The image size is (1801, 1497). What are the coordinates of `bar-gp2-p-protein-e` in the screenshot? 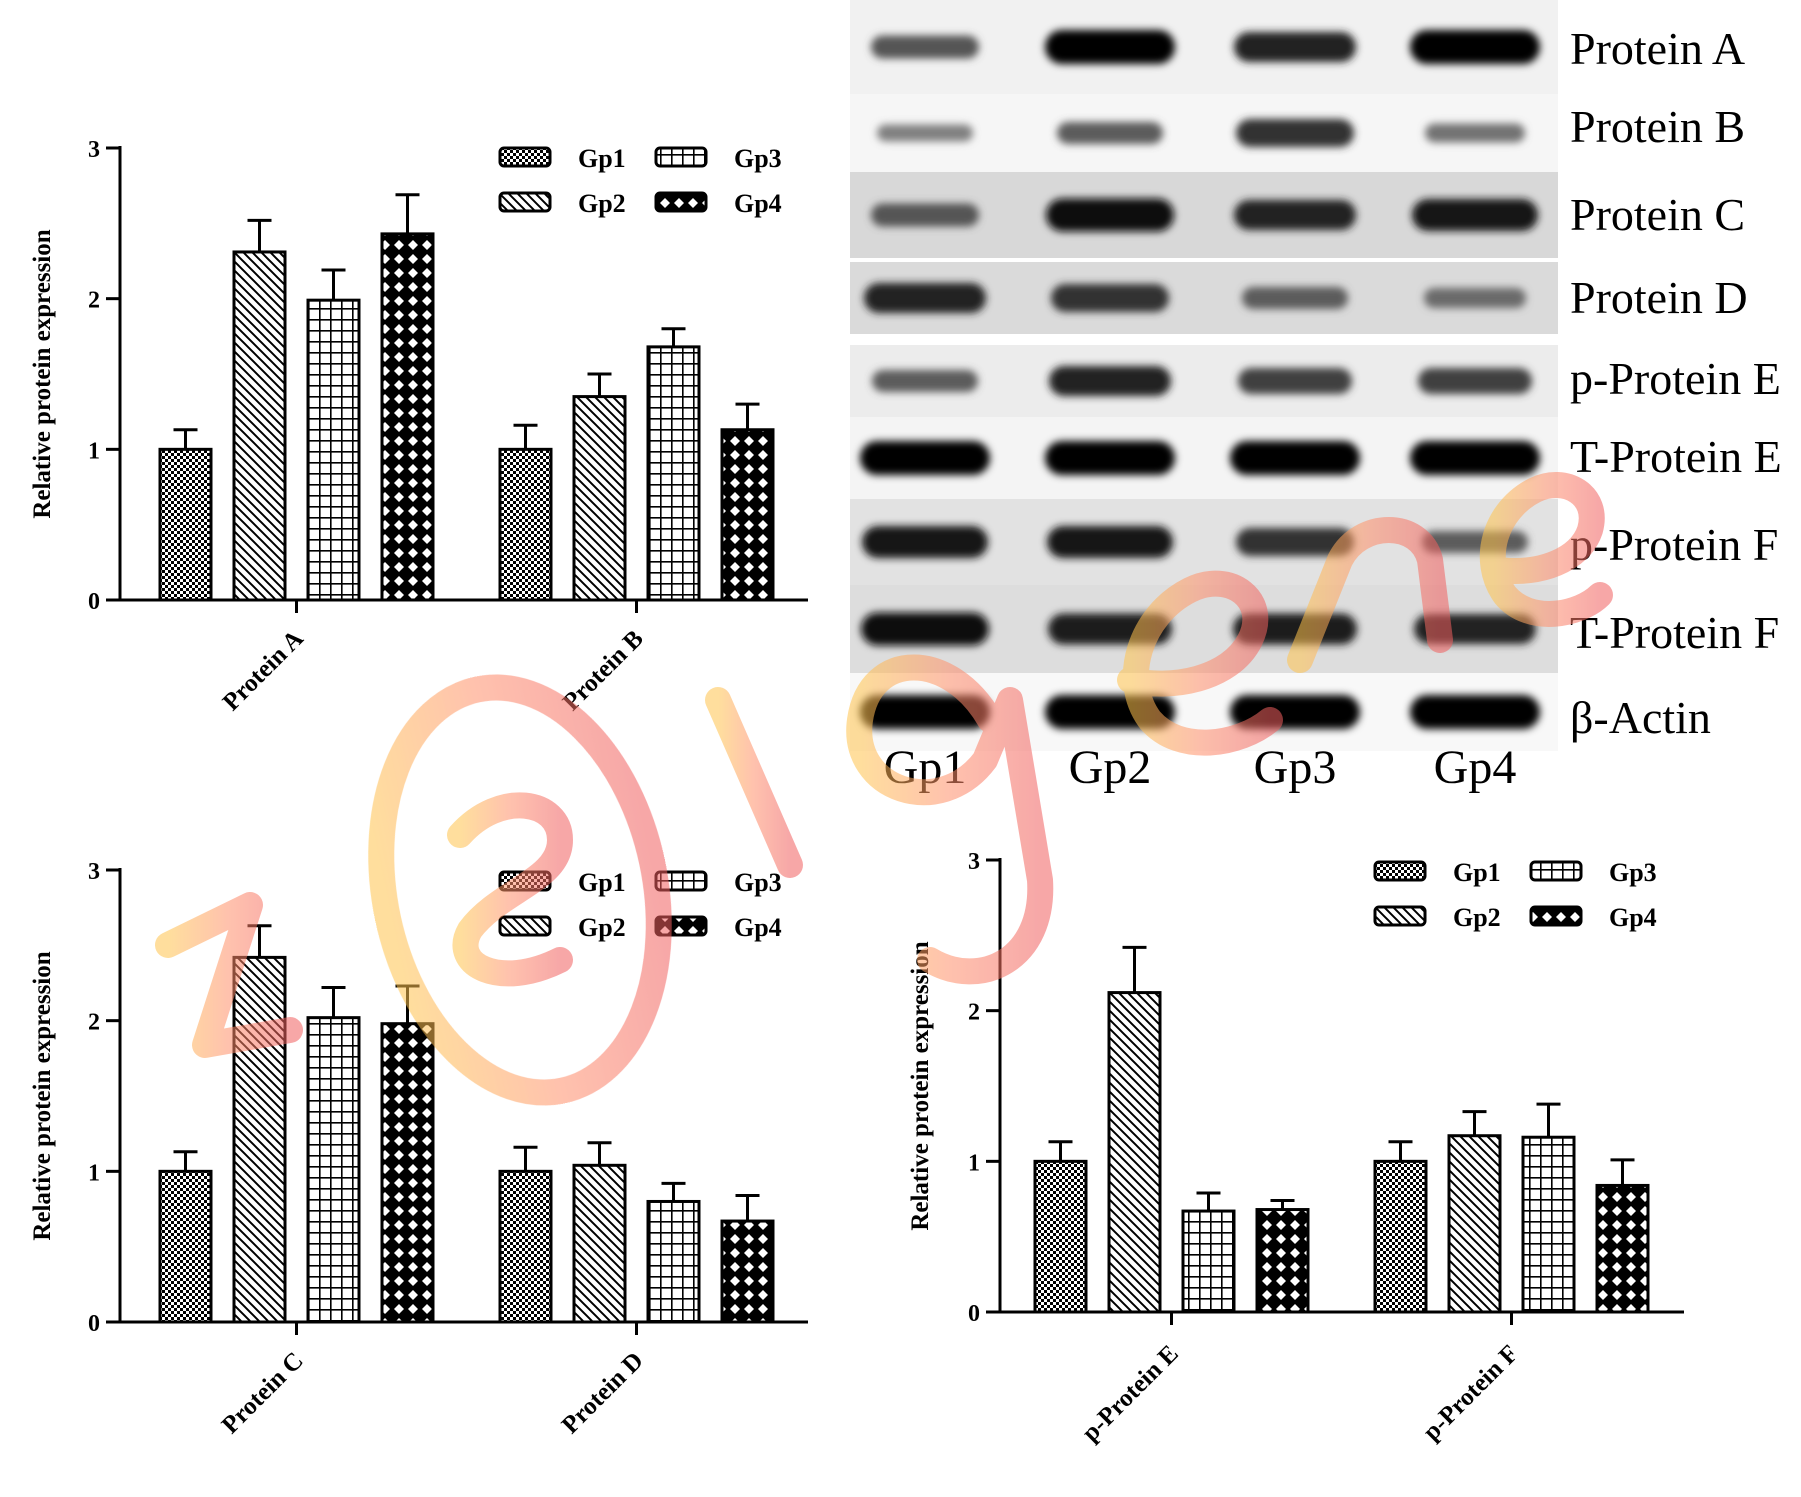 It's located at (1134, 1152).